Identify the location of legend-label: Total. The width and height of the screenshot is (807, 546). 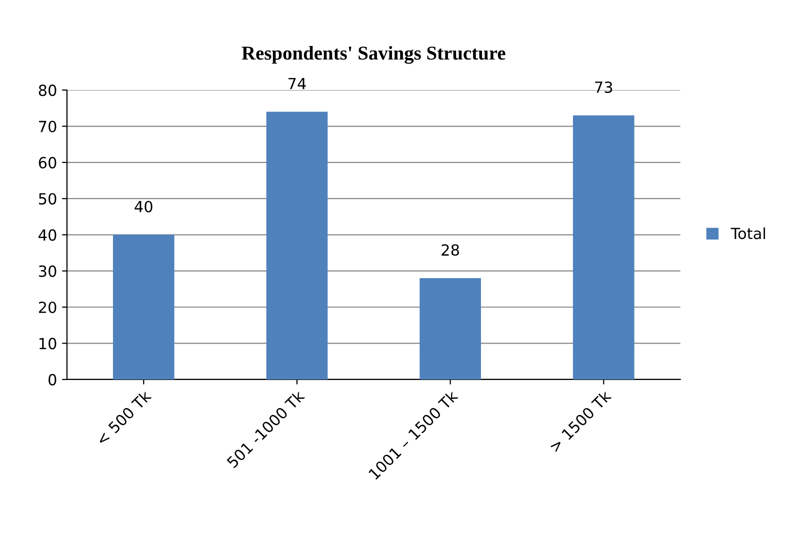
(748, 233).